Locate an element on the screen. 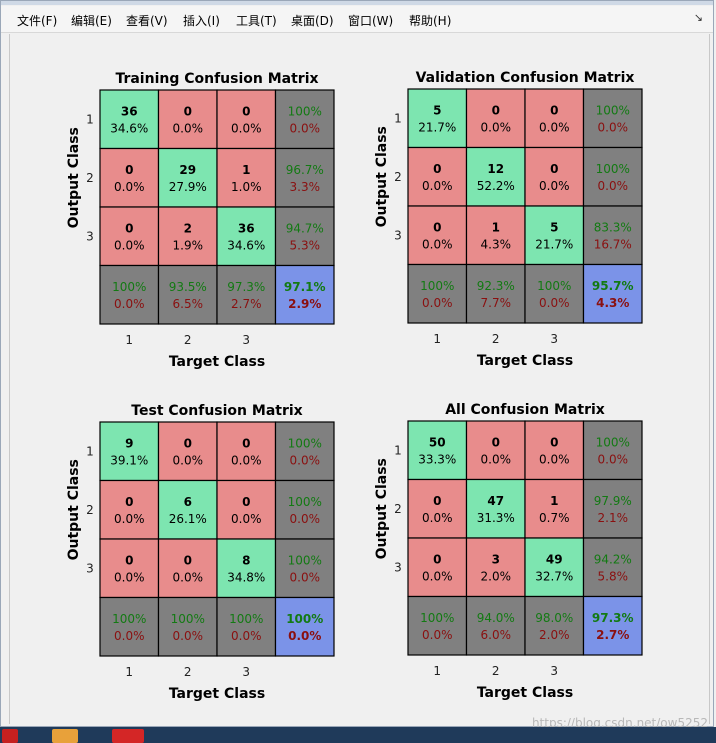  summary-correct: 98.0% is located at coordinates (554, 618).